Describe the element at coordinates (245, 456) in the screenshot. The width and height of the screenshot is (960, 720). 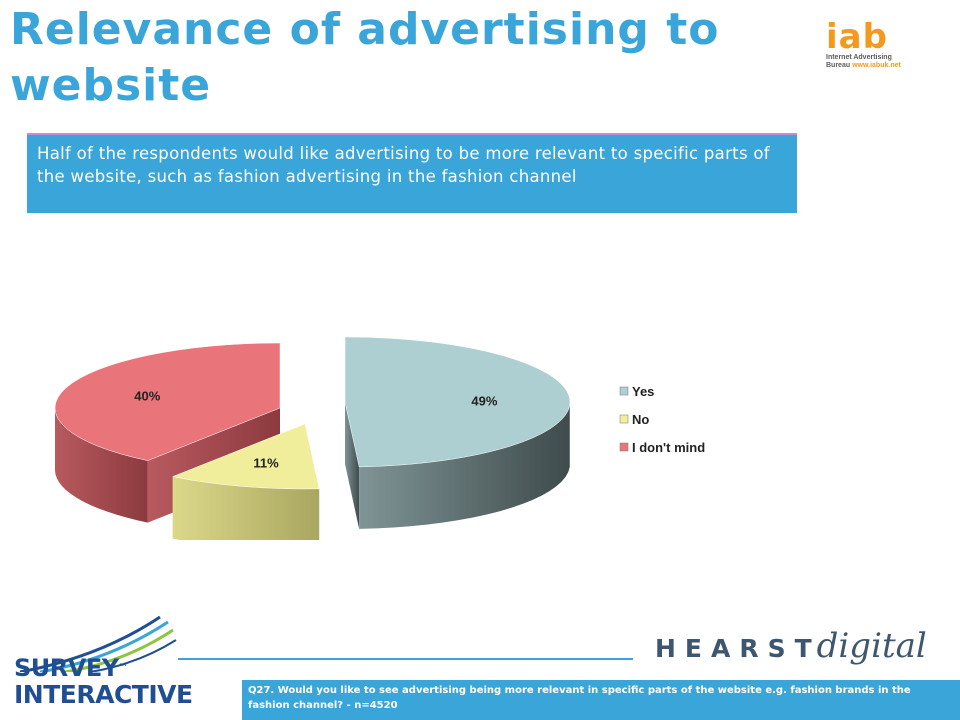
I see `pie-slice-top-no` at that location.